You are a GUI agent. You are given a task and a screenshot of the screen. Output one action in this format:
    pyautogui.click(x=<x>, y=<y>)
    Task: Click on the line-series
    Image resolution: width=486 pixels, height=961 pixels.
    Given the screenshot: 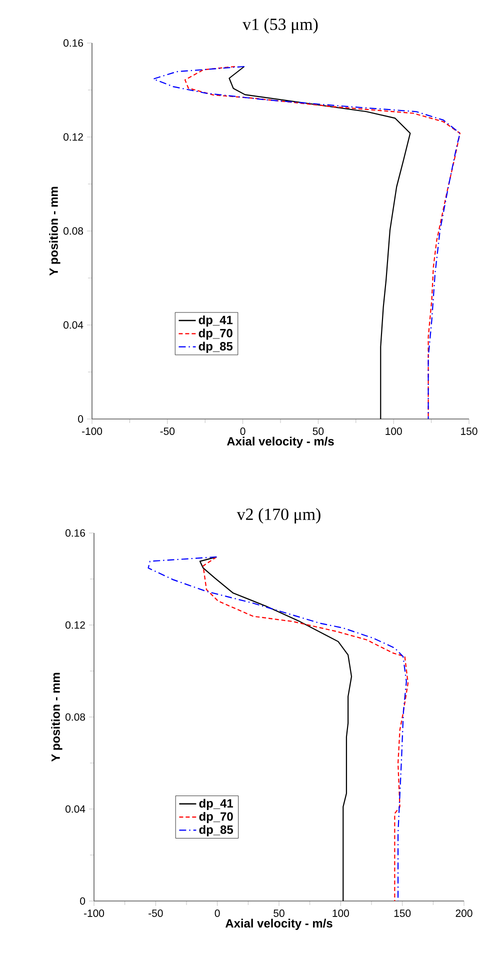 What is the action you would take?
    pyautogui.click(x=275, y=729)
    